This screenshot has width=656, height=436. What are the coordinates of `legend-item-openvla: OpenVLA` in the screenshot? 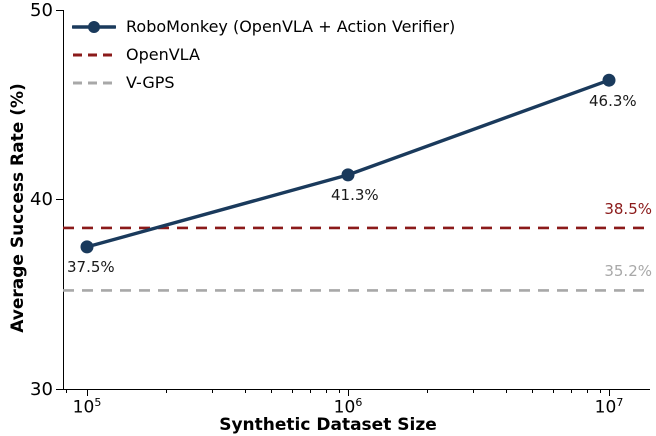 It's located at (263, 55).